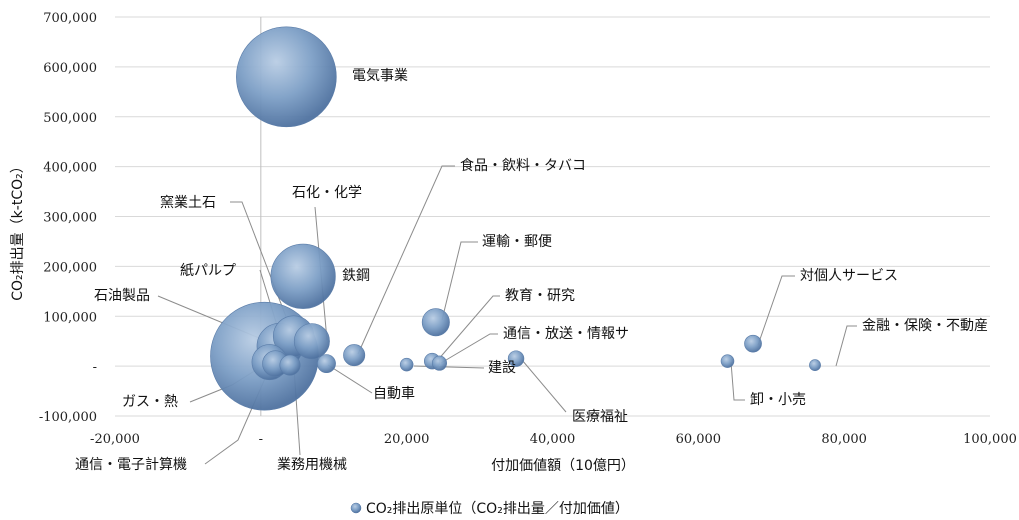 The image size is (1019, 520). I want to click on x-tick-label-6: 100,000, so click(990, 439).